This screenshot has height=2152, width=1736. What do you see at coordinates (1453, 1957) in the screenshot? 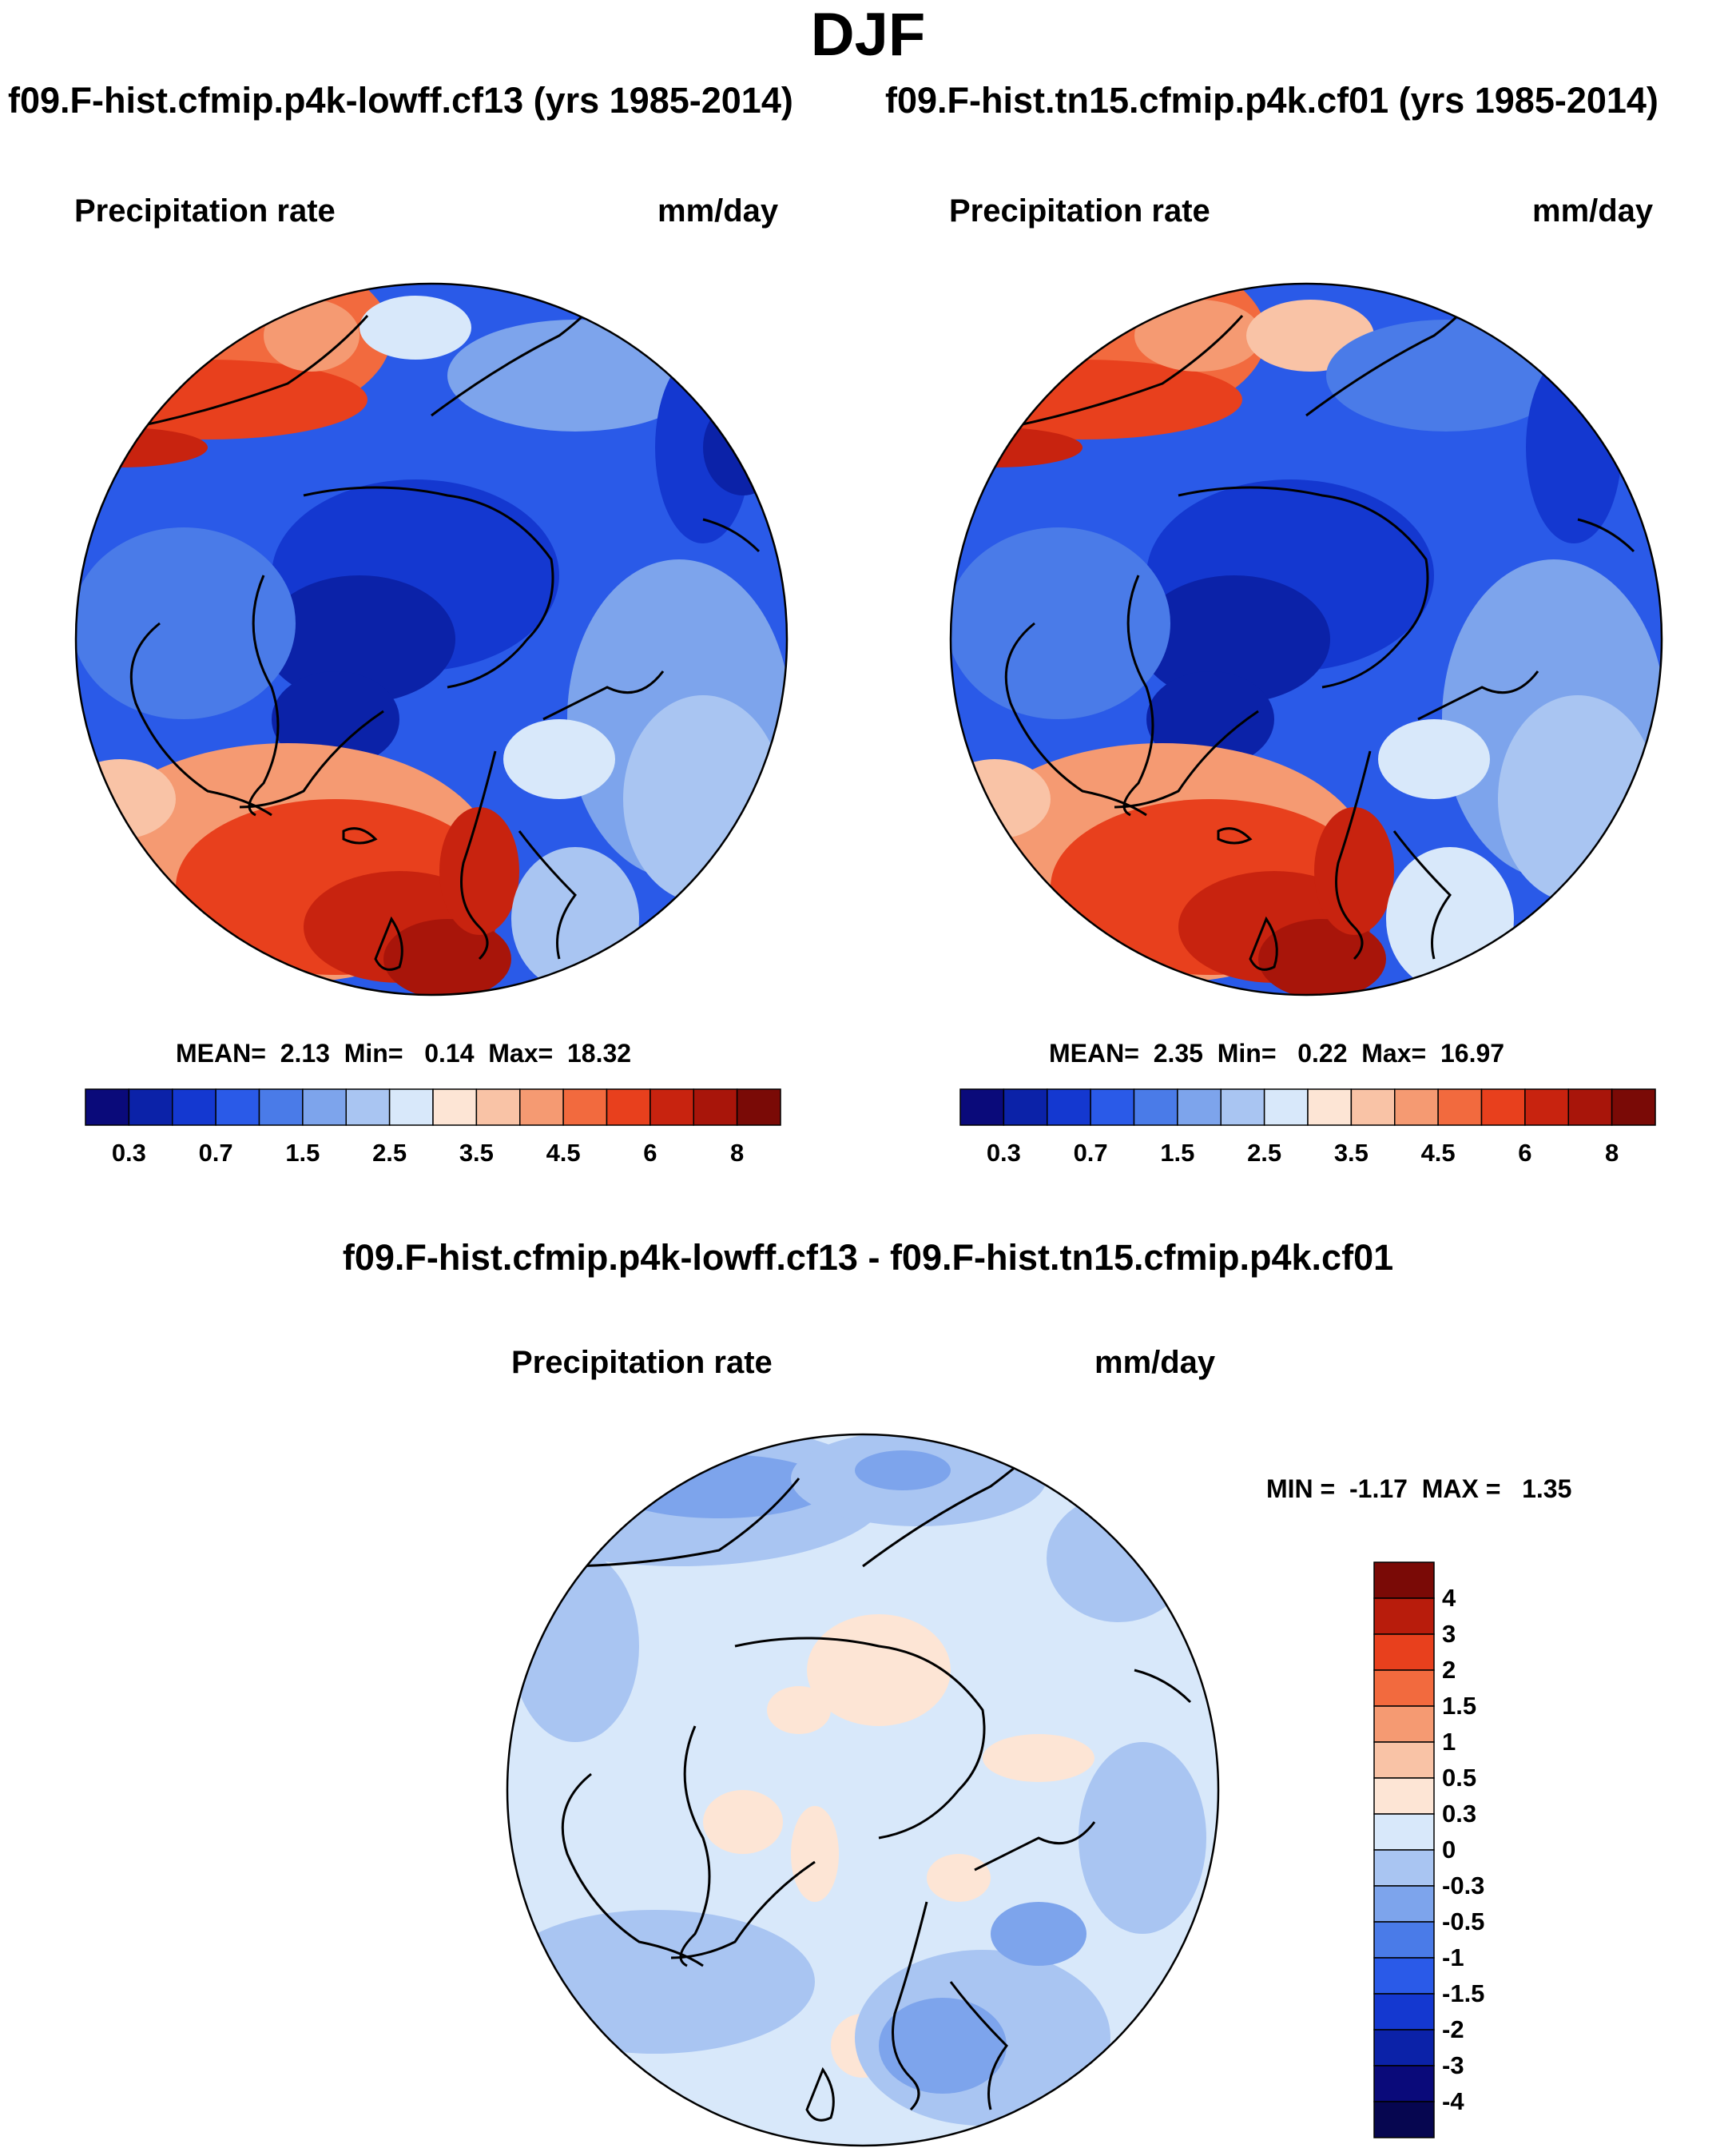
I see `diff-colorbar-tick-label: -1` at bounding box center [1453, 1957].